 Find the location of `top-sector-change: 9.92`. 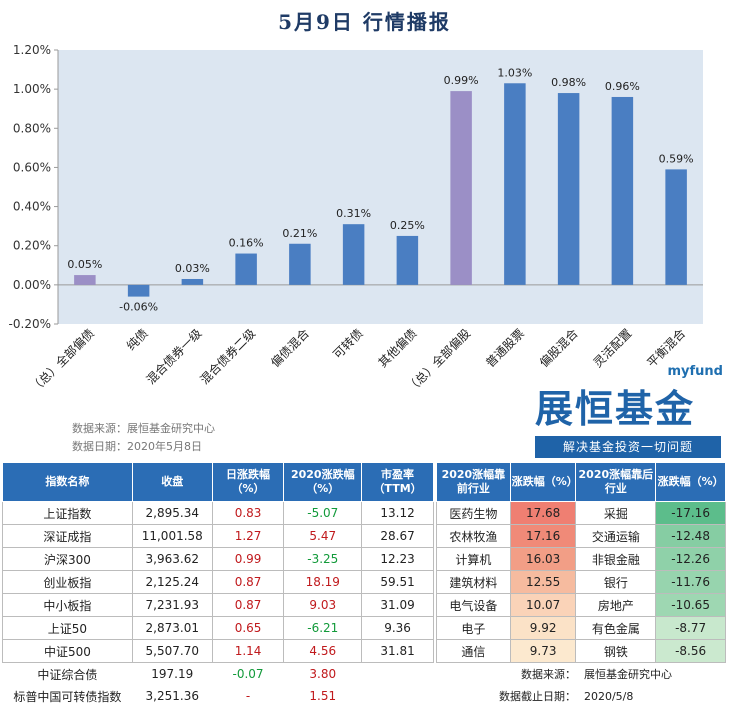

top-sector-change: 9.92 is located at coordinates (543, 628).